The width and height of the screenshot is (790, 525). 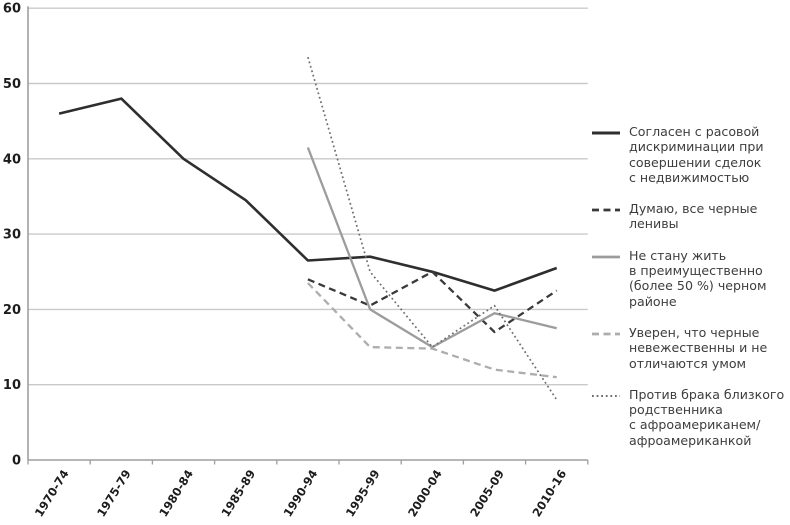 I want to click on svg-text: 1980-84, so click(x=176, y=493).